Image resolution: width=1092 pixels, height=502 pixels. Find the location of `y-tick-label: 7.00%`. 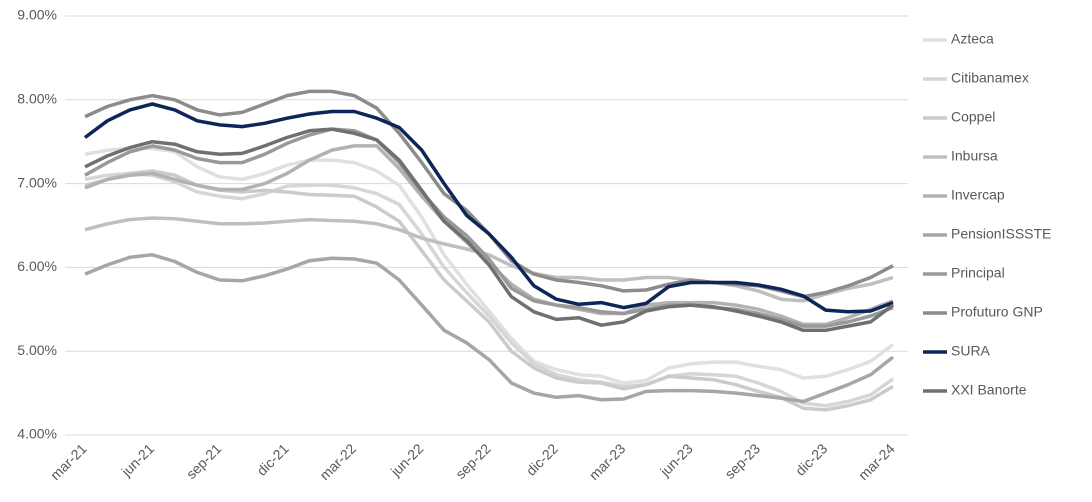

y-tick-label: 7.00% is located at coordinates (37, 182).